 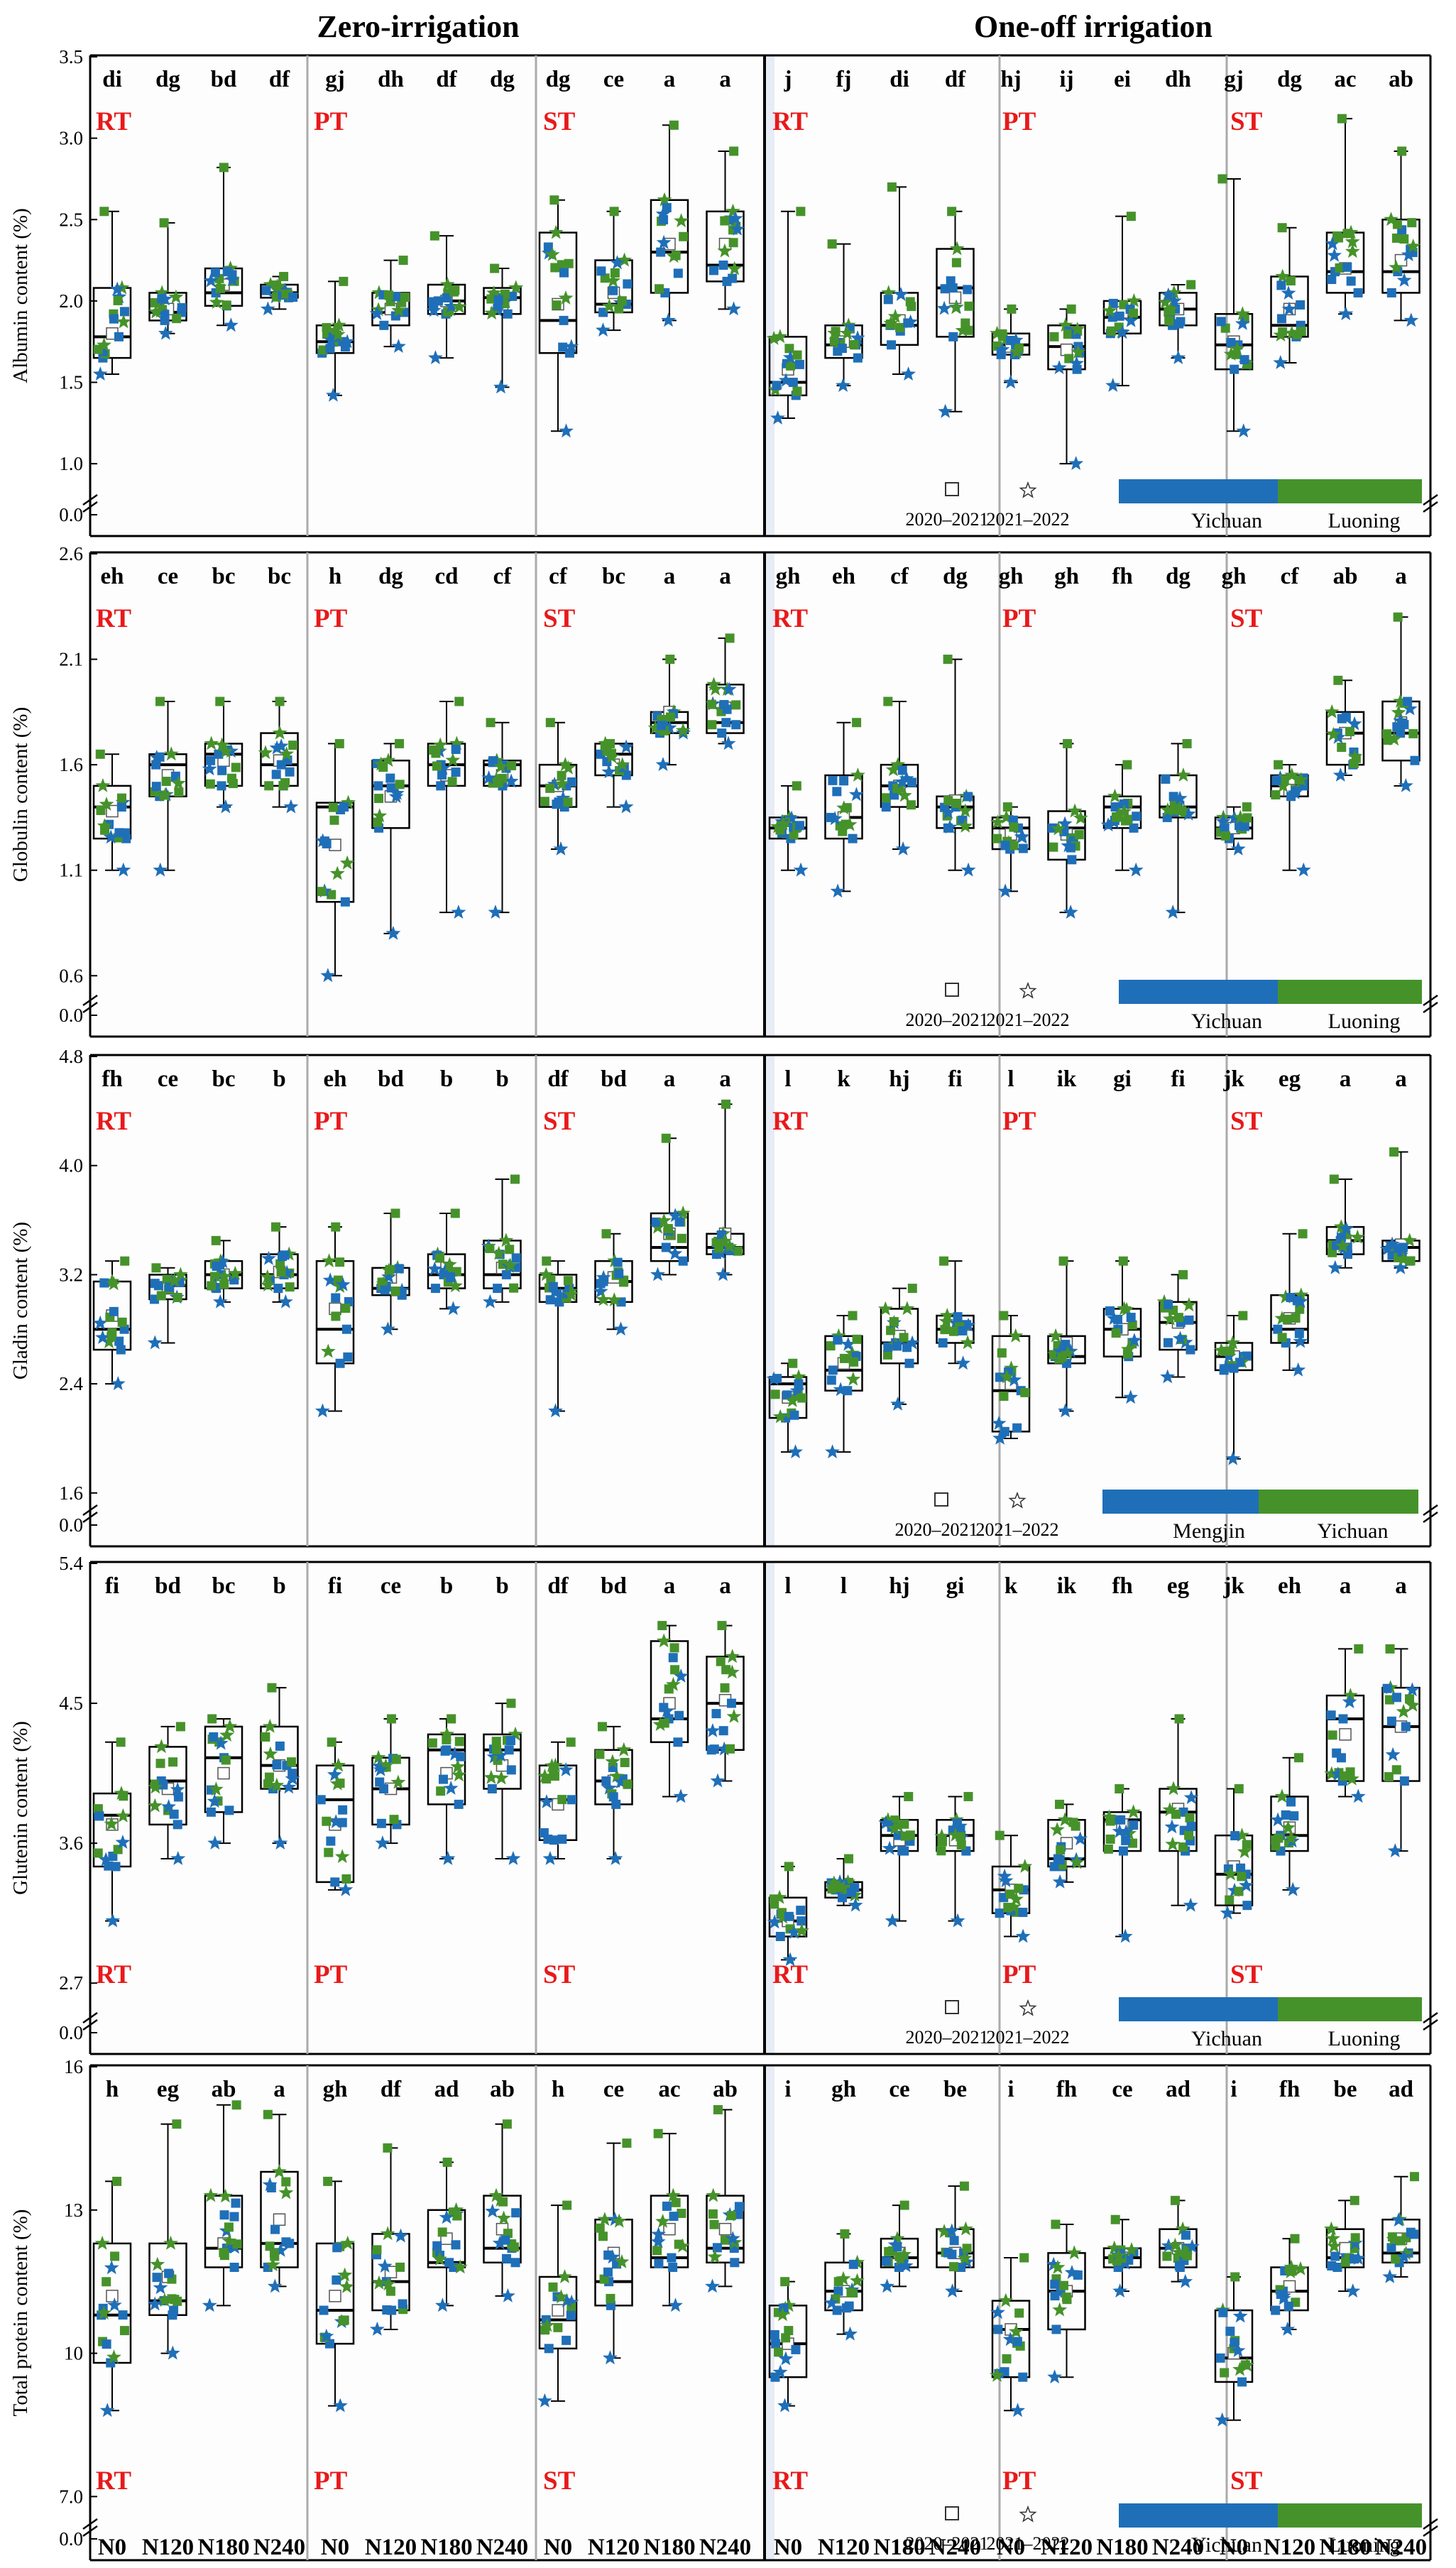 I want to click on tillage-label-rt: RT, so click(x=114, y=1974).